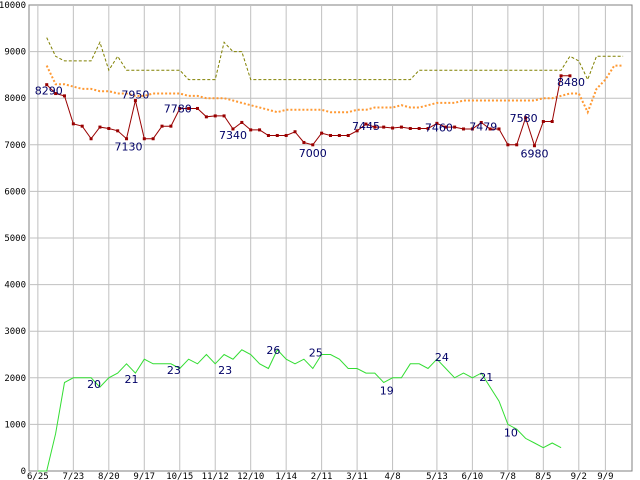 The height and width of the screenshot is (480, 640). What do you see at coordinates (387, 390) in the screenshot?
I see `data-label: 19` at bounding box center [387, 390].